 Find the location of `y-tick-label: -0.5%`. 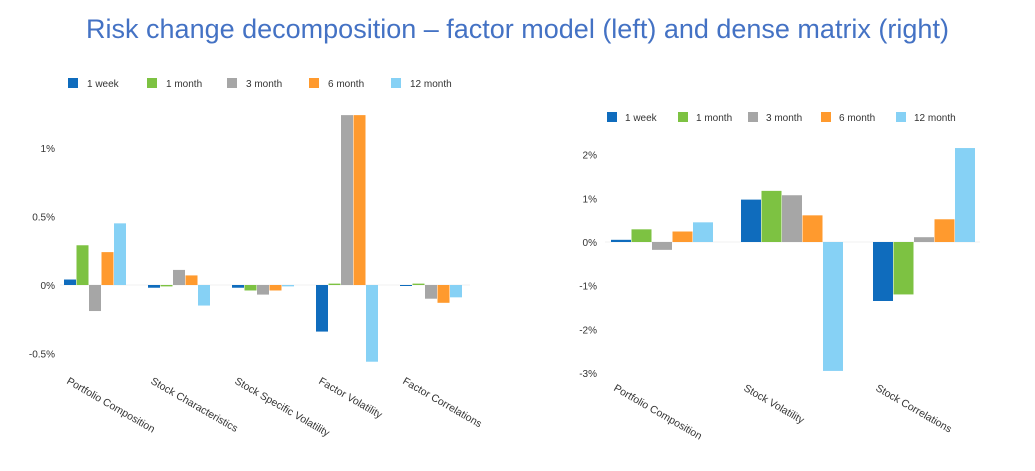

y-tick-label: -0.5% is located at coordinates (42, 355).